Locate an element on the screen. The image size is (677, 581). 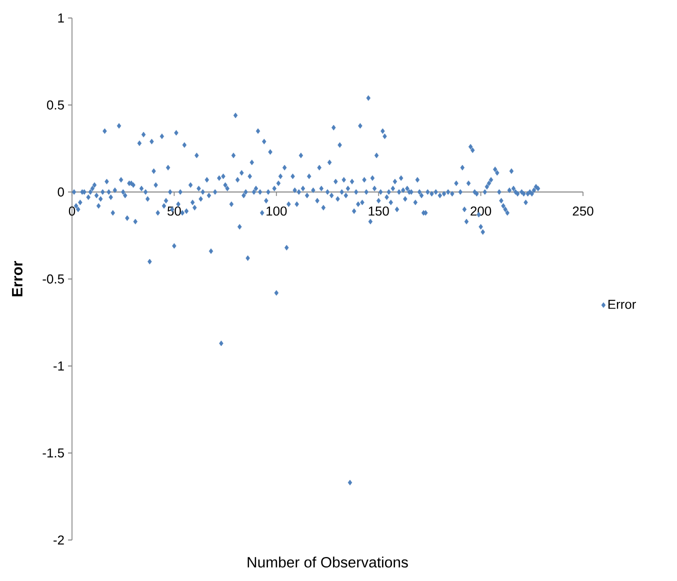
y-tick-label: -2 is located at coordinates (59, 540).